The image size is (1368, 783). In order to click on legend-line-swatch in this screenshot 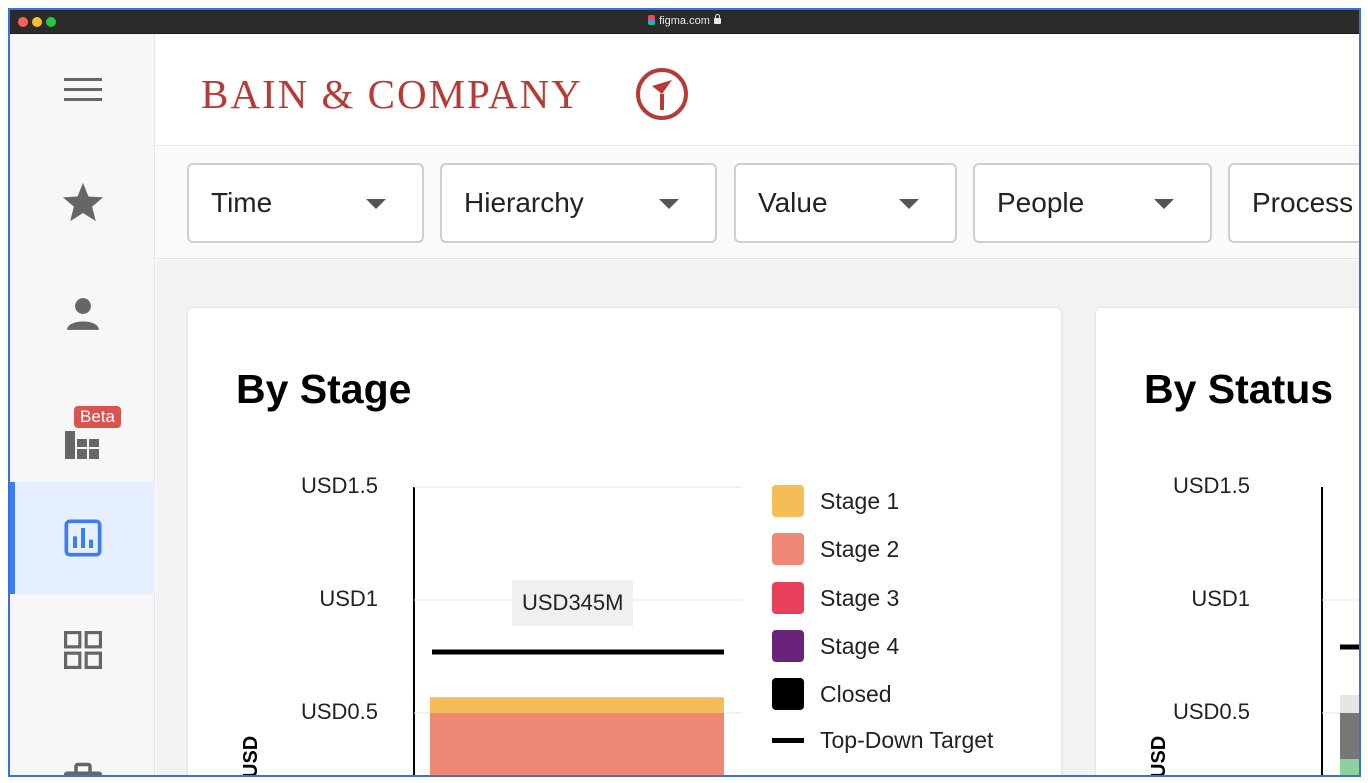, I will do `click(788, 740)`.